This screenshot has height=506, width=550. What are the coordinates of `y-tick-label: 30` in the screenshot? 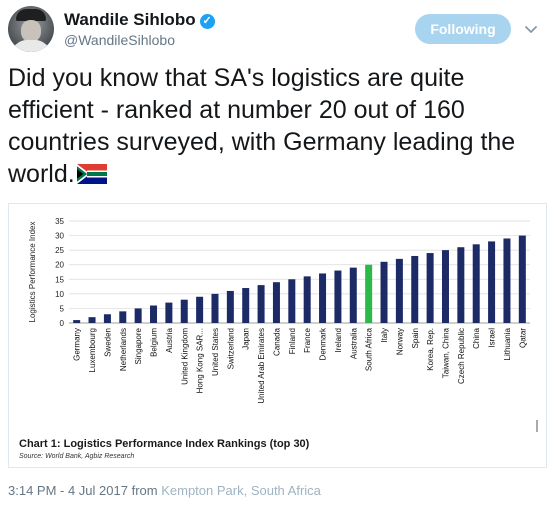 It's located at (59, 236).